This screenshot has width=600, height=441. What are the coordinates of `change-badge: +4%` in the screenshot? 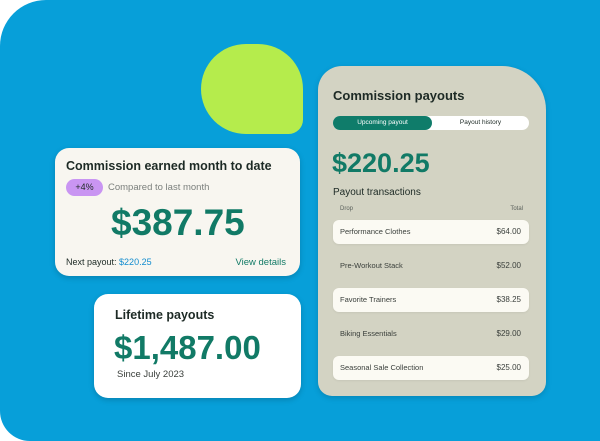 It's located at (84, 187).